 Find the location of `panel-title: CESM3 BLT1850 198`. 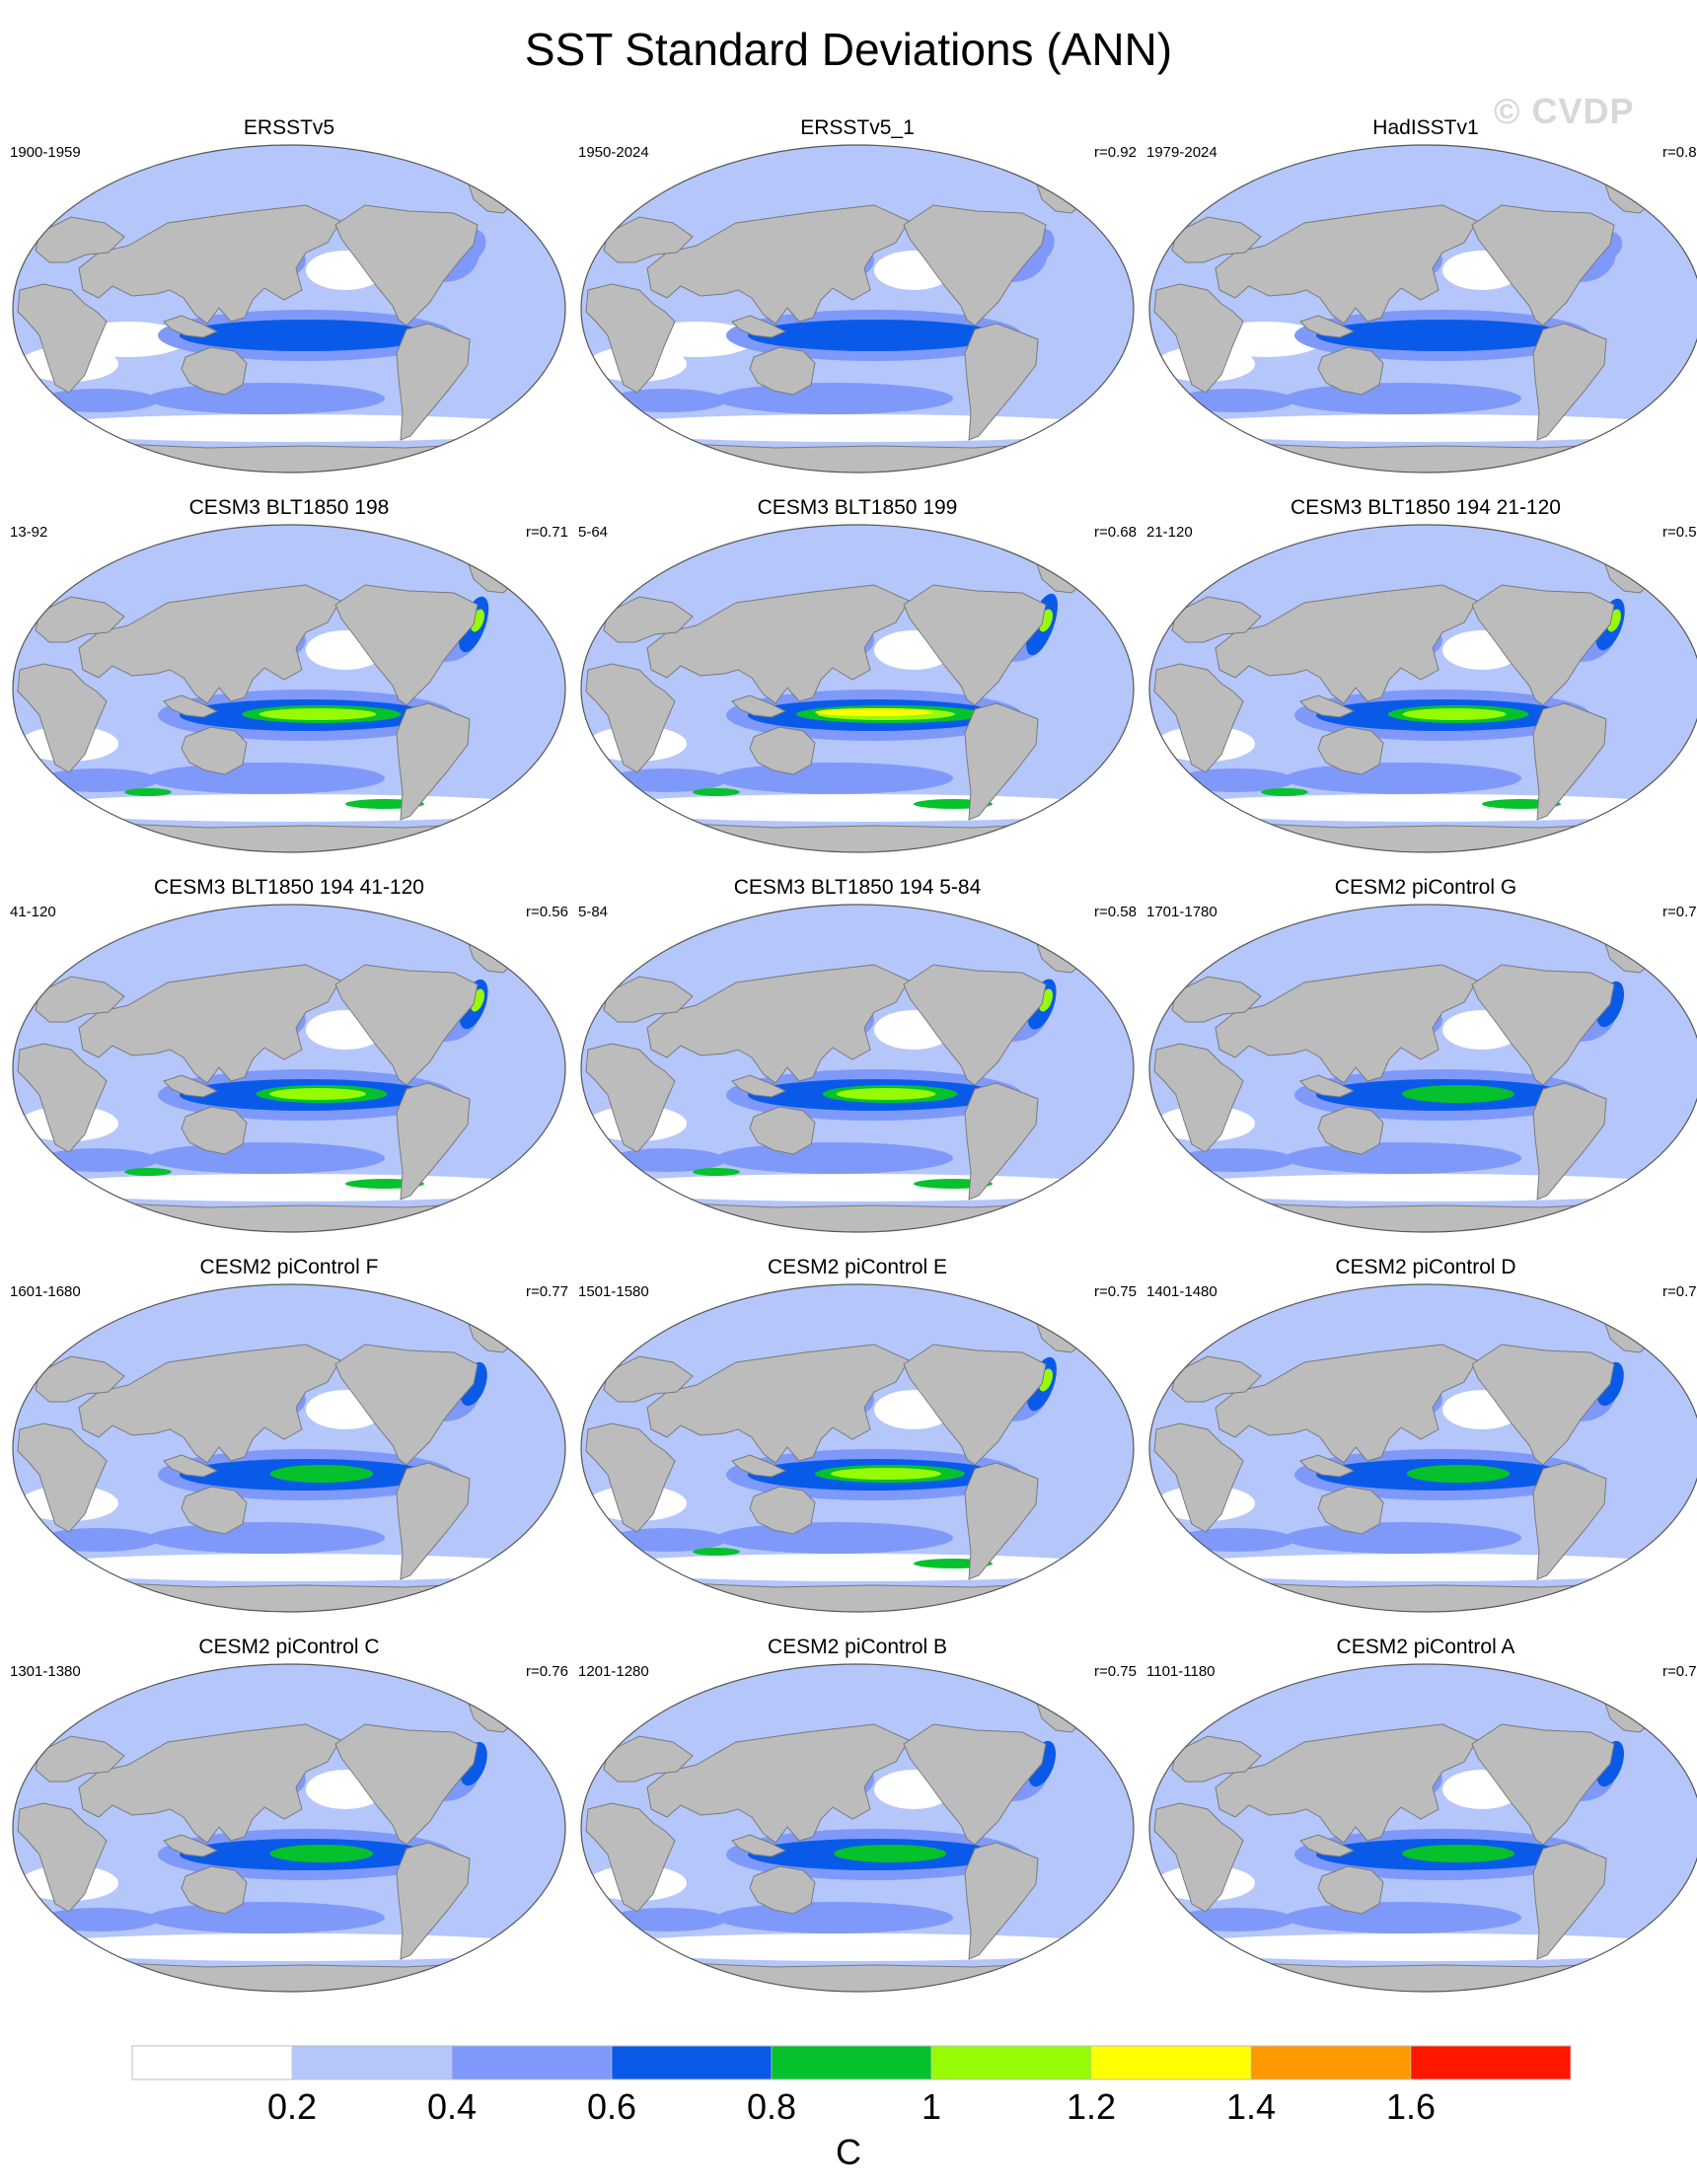

panel-title: CESM3 BLT1850 198 is located at coordinates (289, 507).